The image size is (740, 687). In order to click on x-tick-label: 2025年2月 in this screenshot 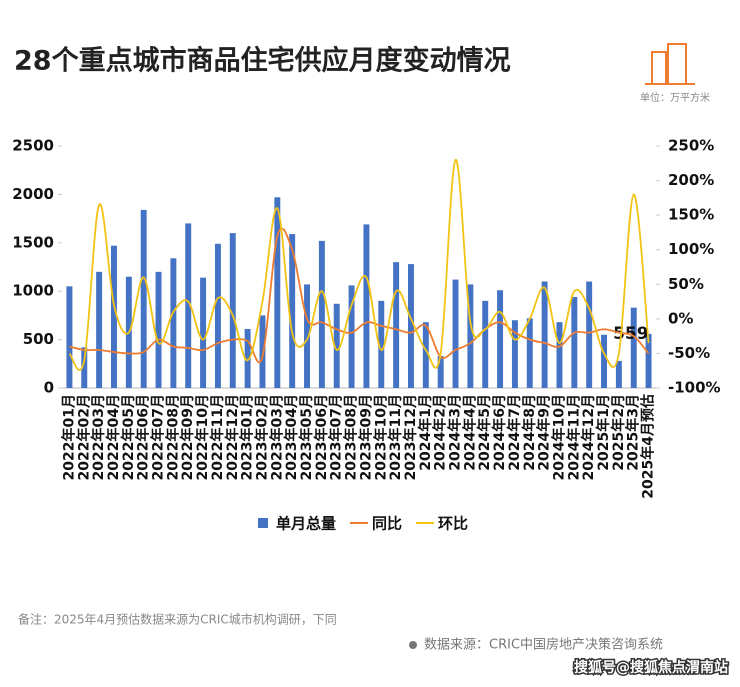, I will do `click(618, 432)`.